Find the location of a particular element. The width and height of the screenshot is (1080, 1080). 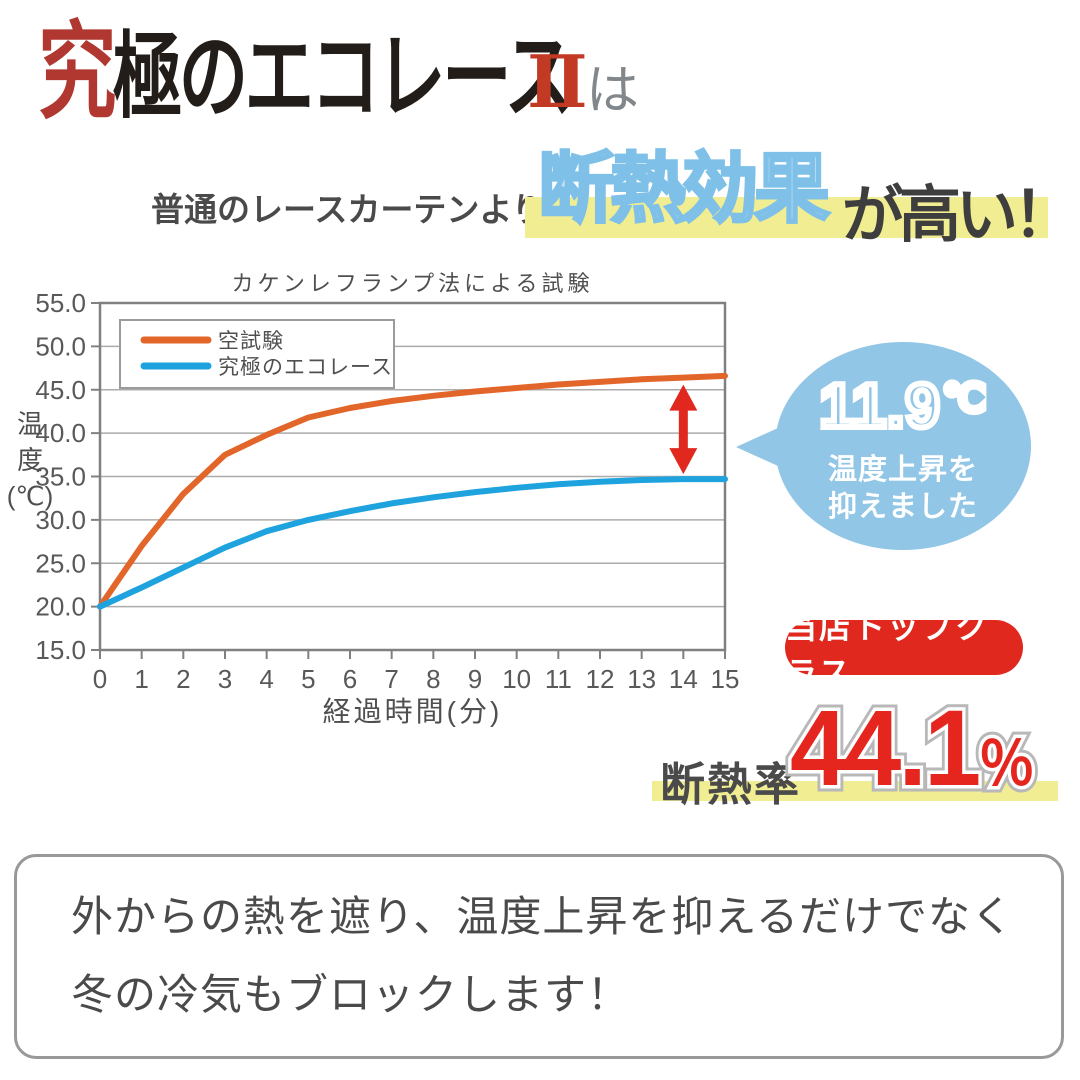

tagline-prefix: 普通のレースカーテンより is located at coordinates (348, 209).